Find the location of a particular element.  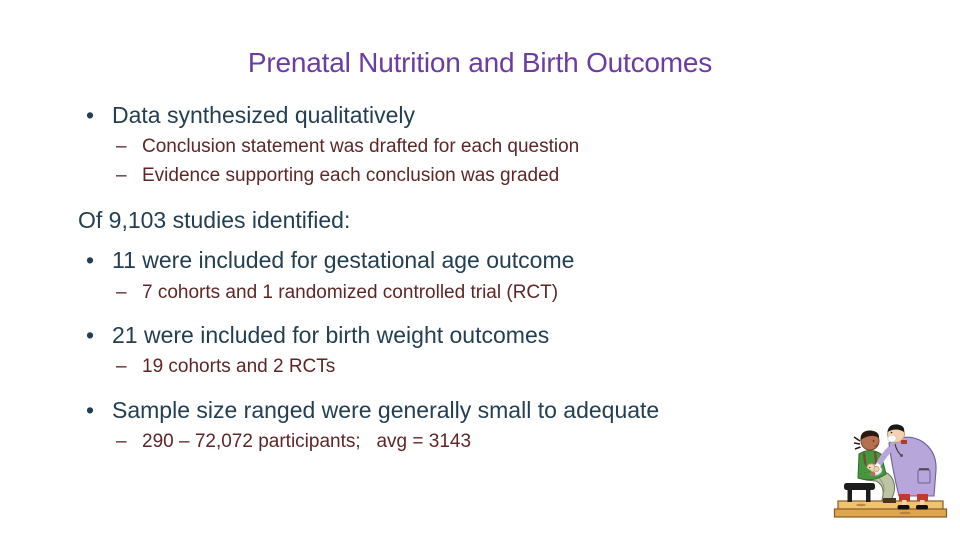

sub-bullet-cohorts-rcts: – 19 cohorts and 2 RCTs is located at coordinates (225, 367).